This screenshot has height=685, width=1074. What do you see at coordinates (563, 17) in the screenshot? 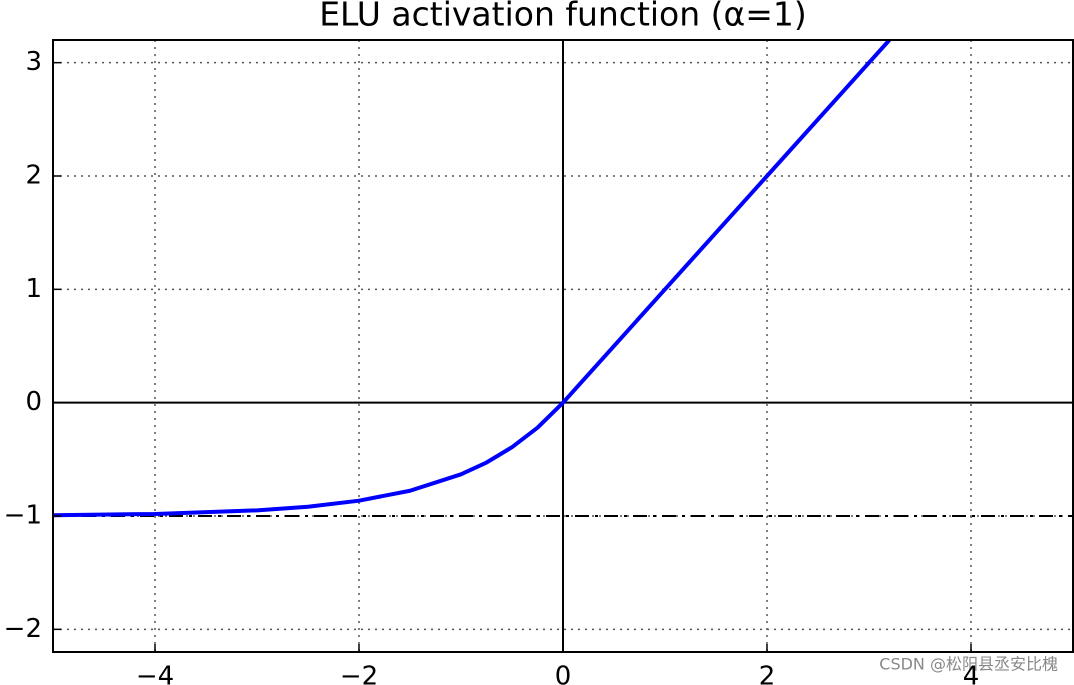
I see `chart-title: ELU activation function (α=1)` at bounding box center [563, 17].